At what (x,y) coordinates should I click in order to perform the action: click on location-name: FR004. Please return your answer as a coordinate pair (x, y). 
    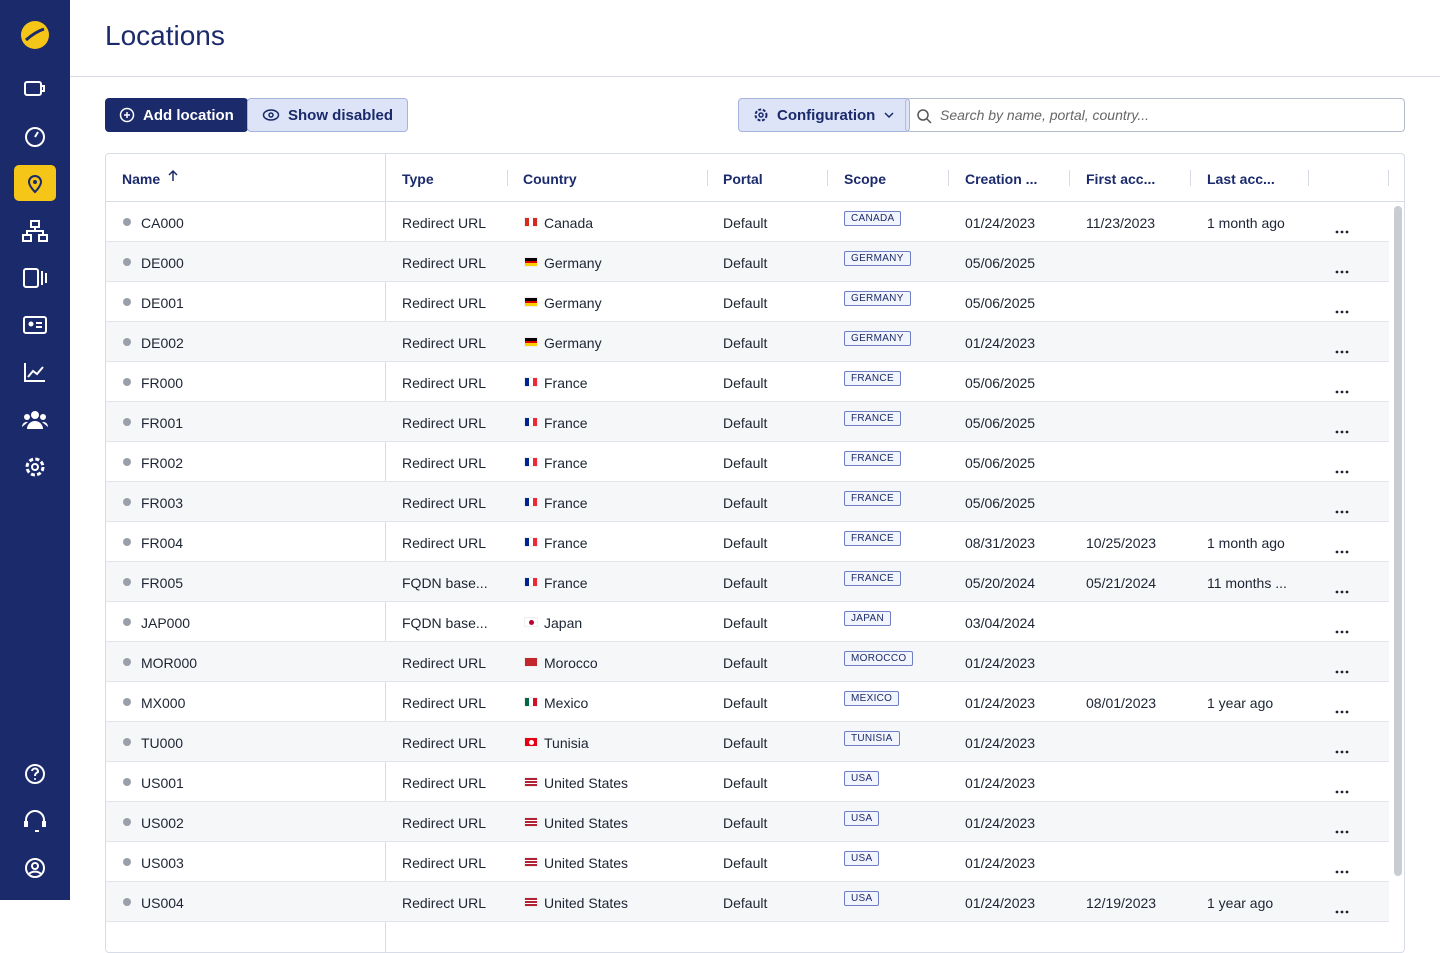
    Looking at the image, I should click on (162, 543).